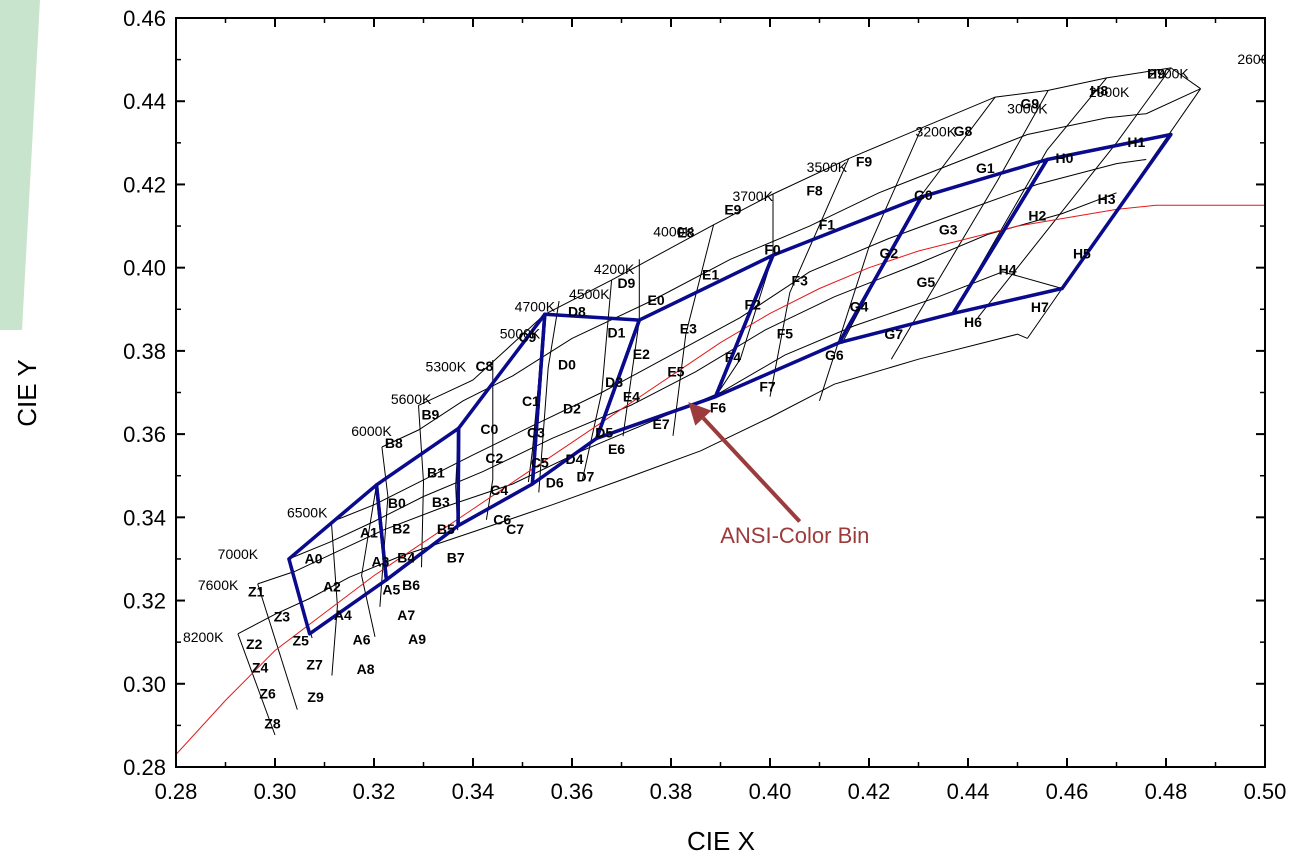 The height and width of the screenshot is (859, 1313). I want to click on bin-label-f8: F8, so click(814, 190).